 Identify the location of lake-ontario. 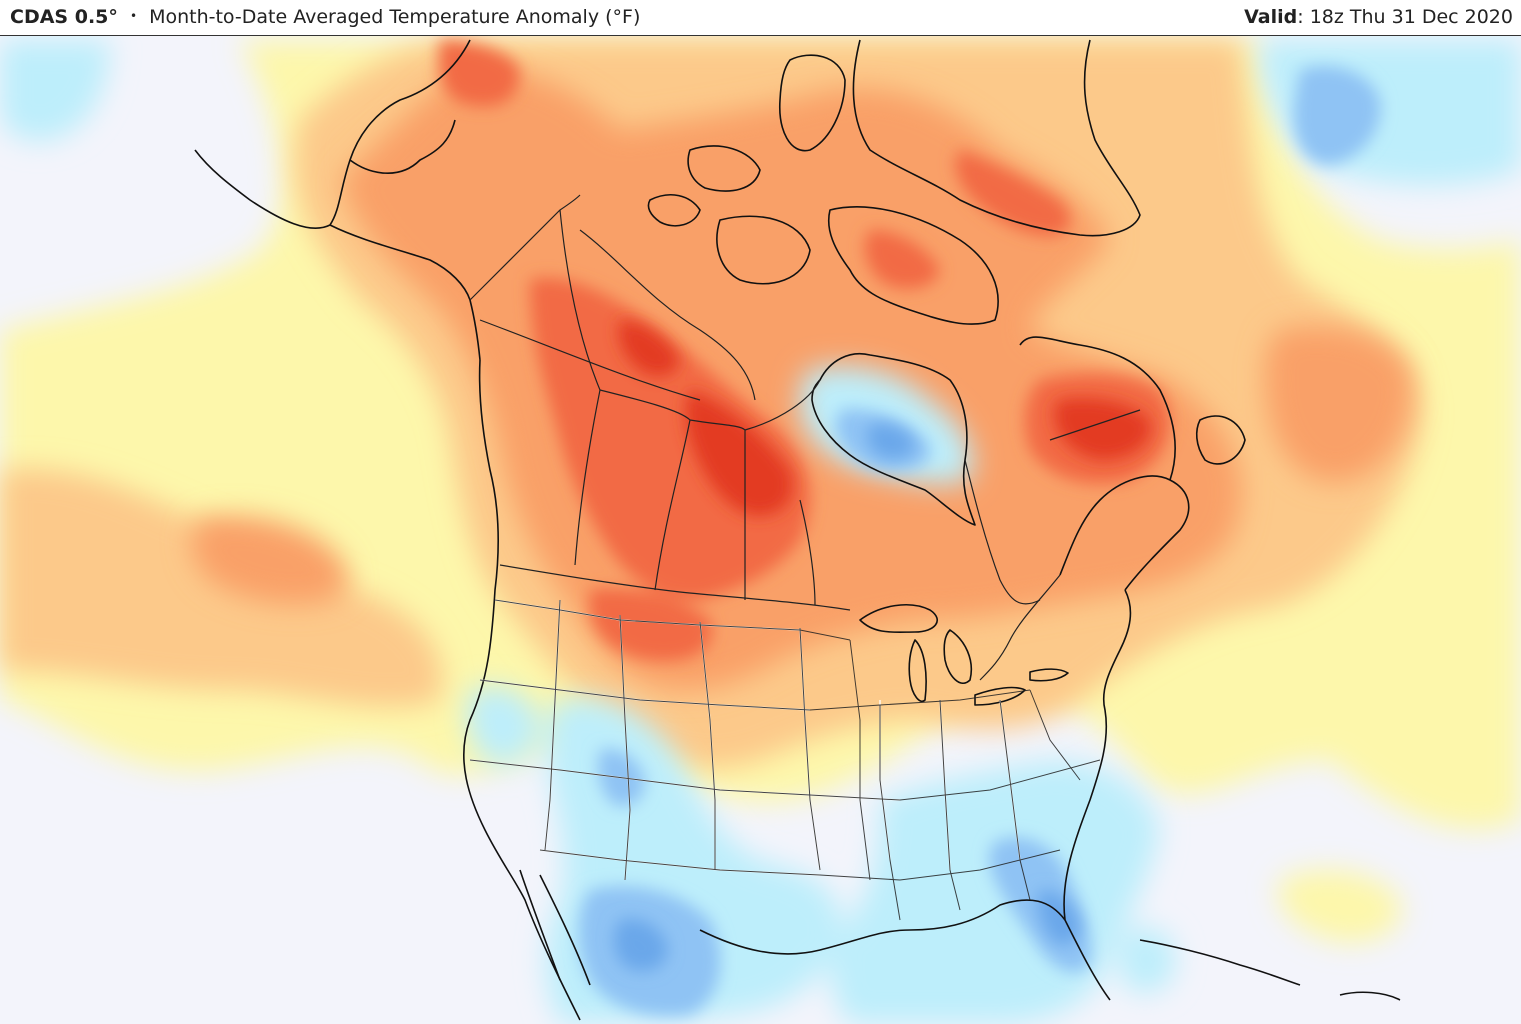
(1049, 675).